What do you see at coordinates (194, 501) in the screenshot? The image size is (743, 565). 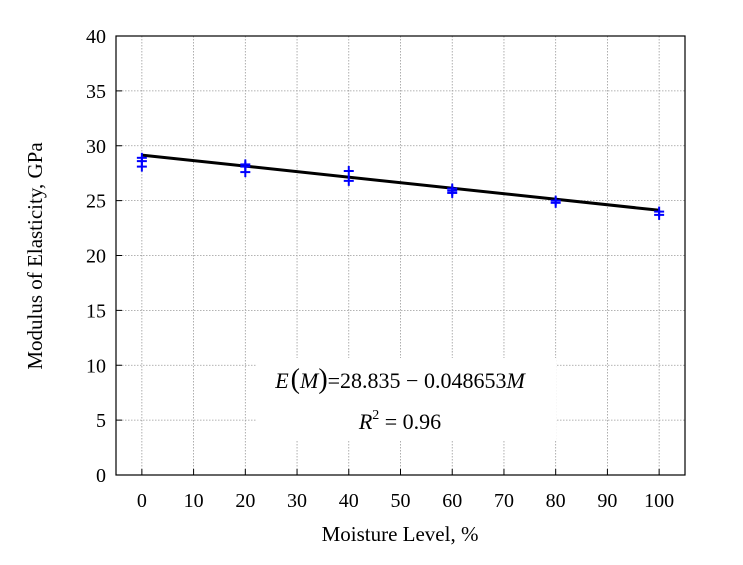 I see `x-tick-label: 10` at bounding box center [194, 501].